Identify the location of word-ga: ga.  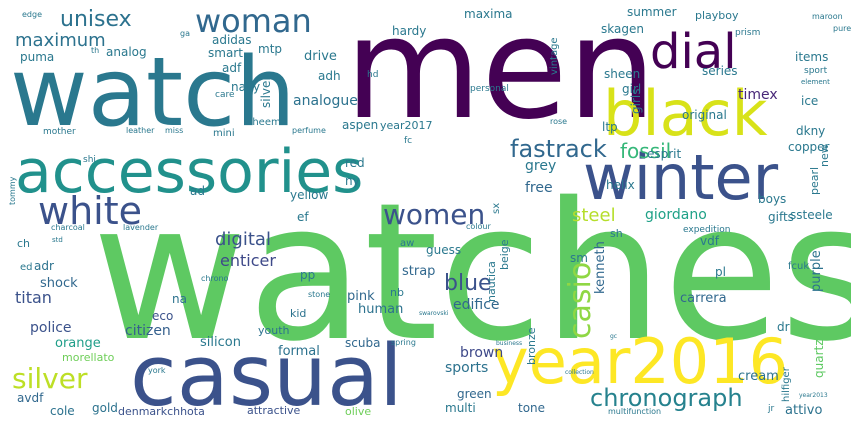
(185, 33).